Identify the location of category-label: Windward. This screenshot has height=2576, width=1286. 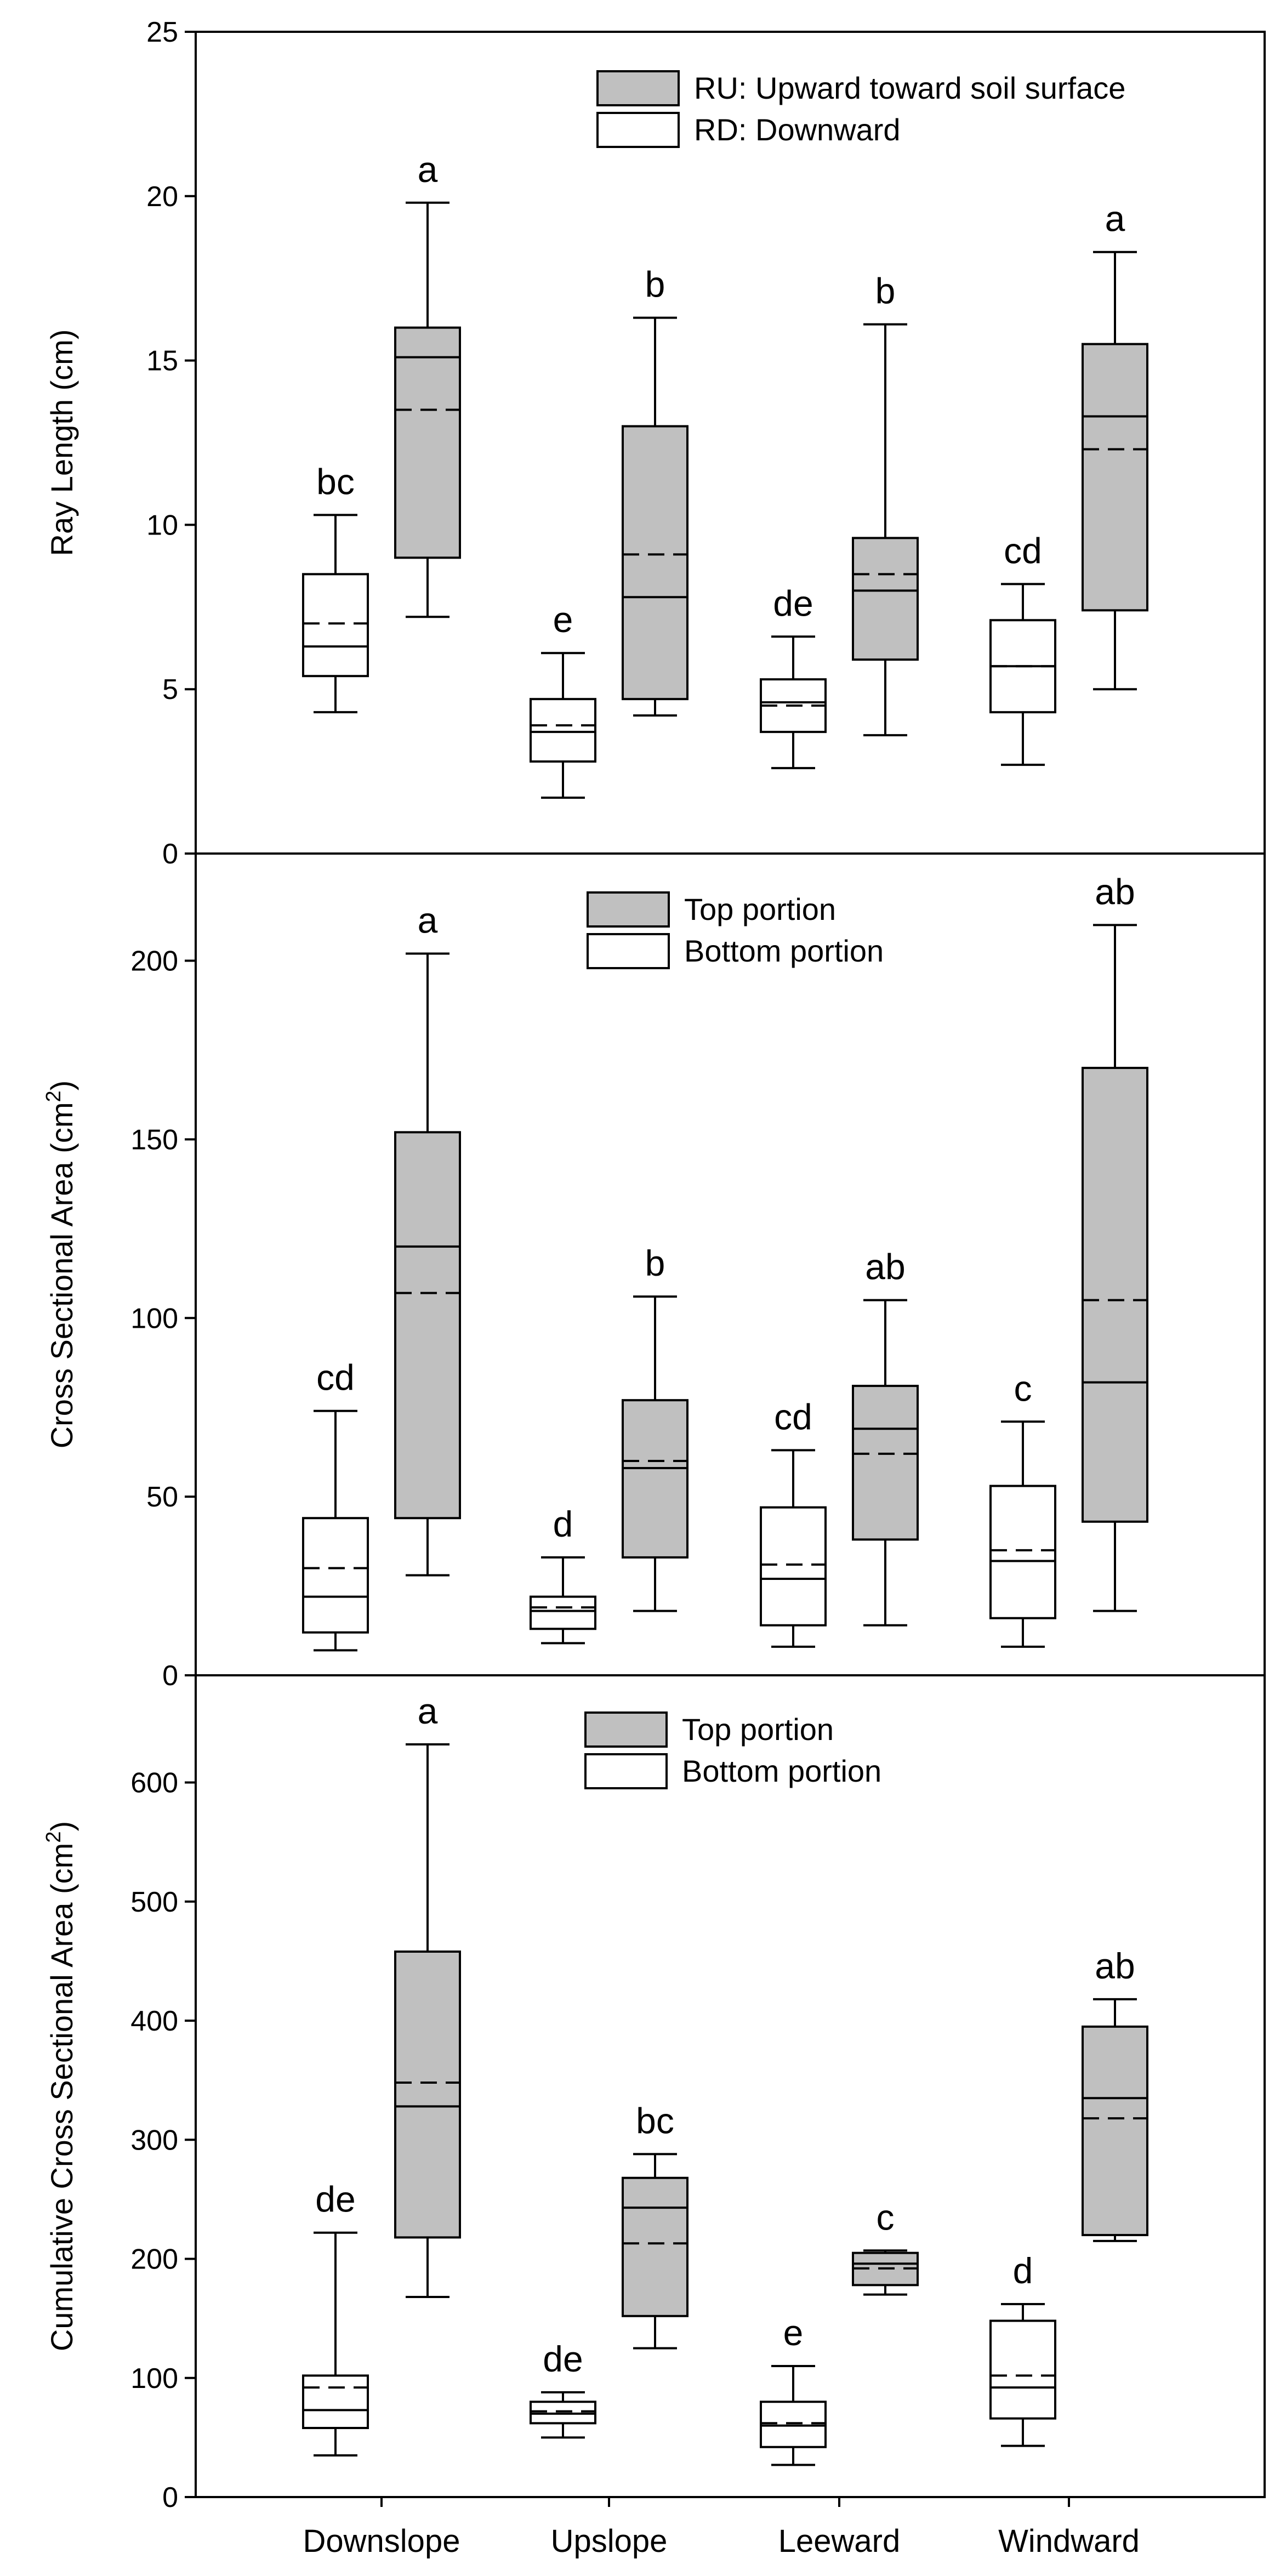
(1069, 2541).